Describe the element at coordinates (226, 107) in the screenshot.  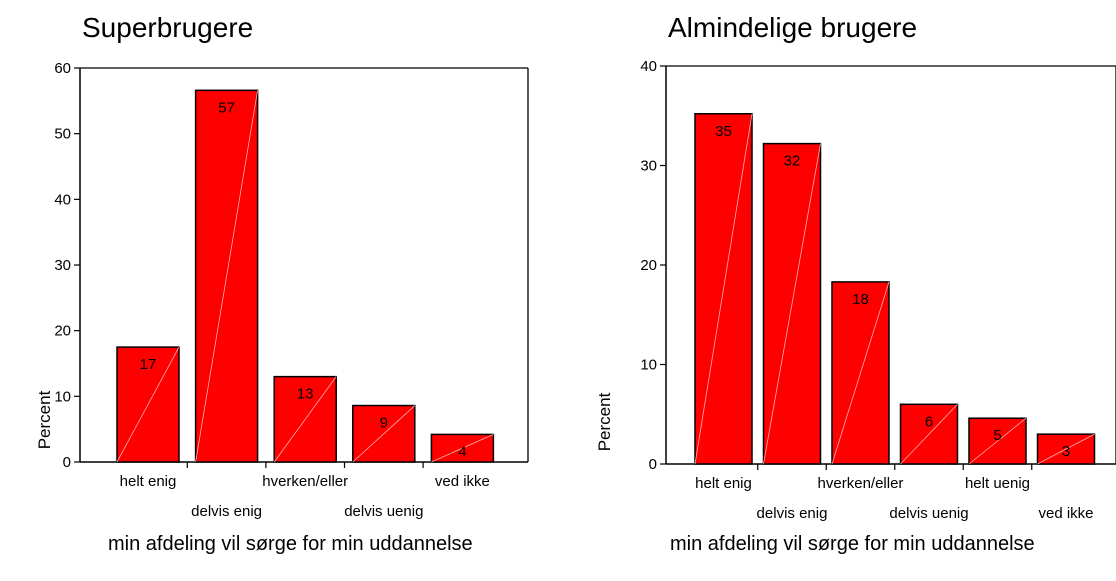
I see `data-label: 57` at that location.